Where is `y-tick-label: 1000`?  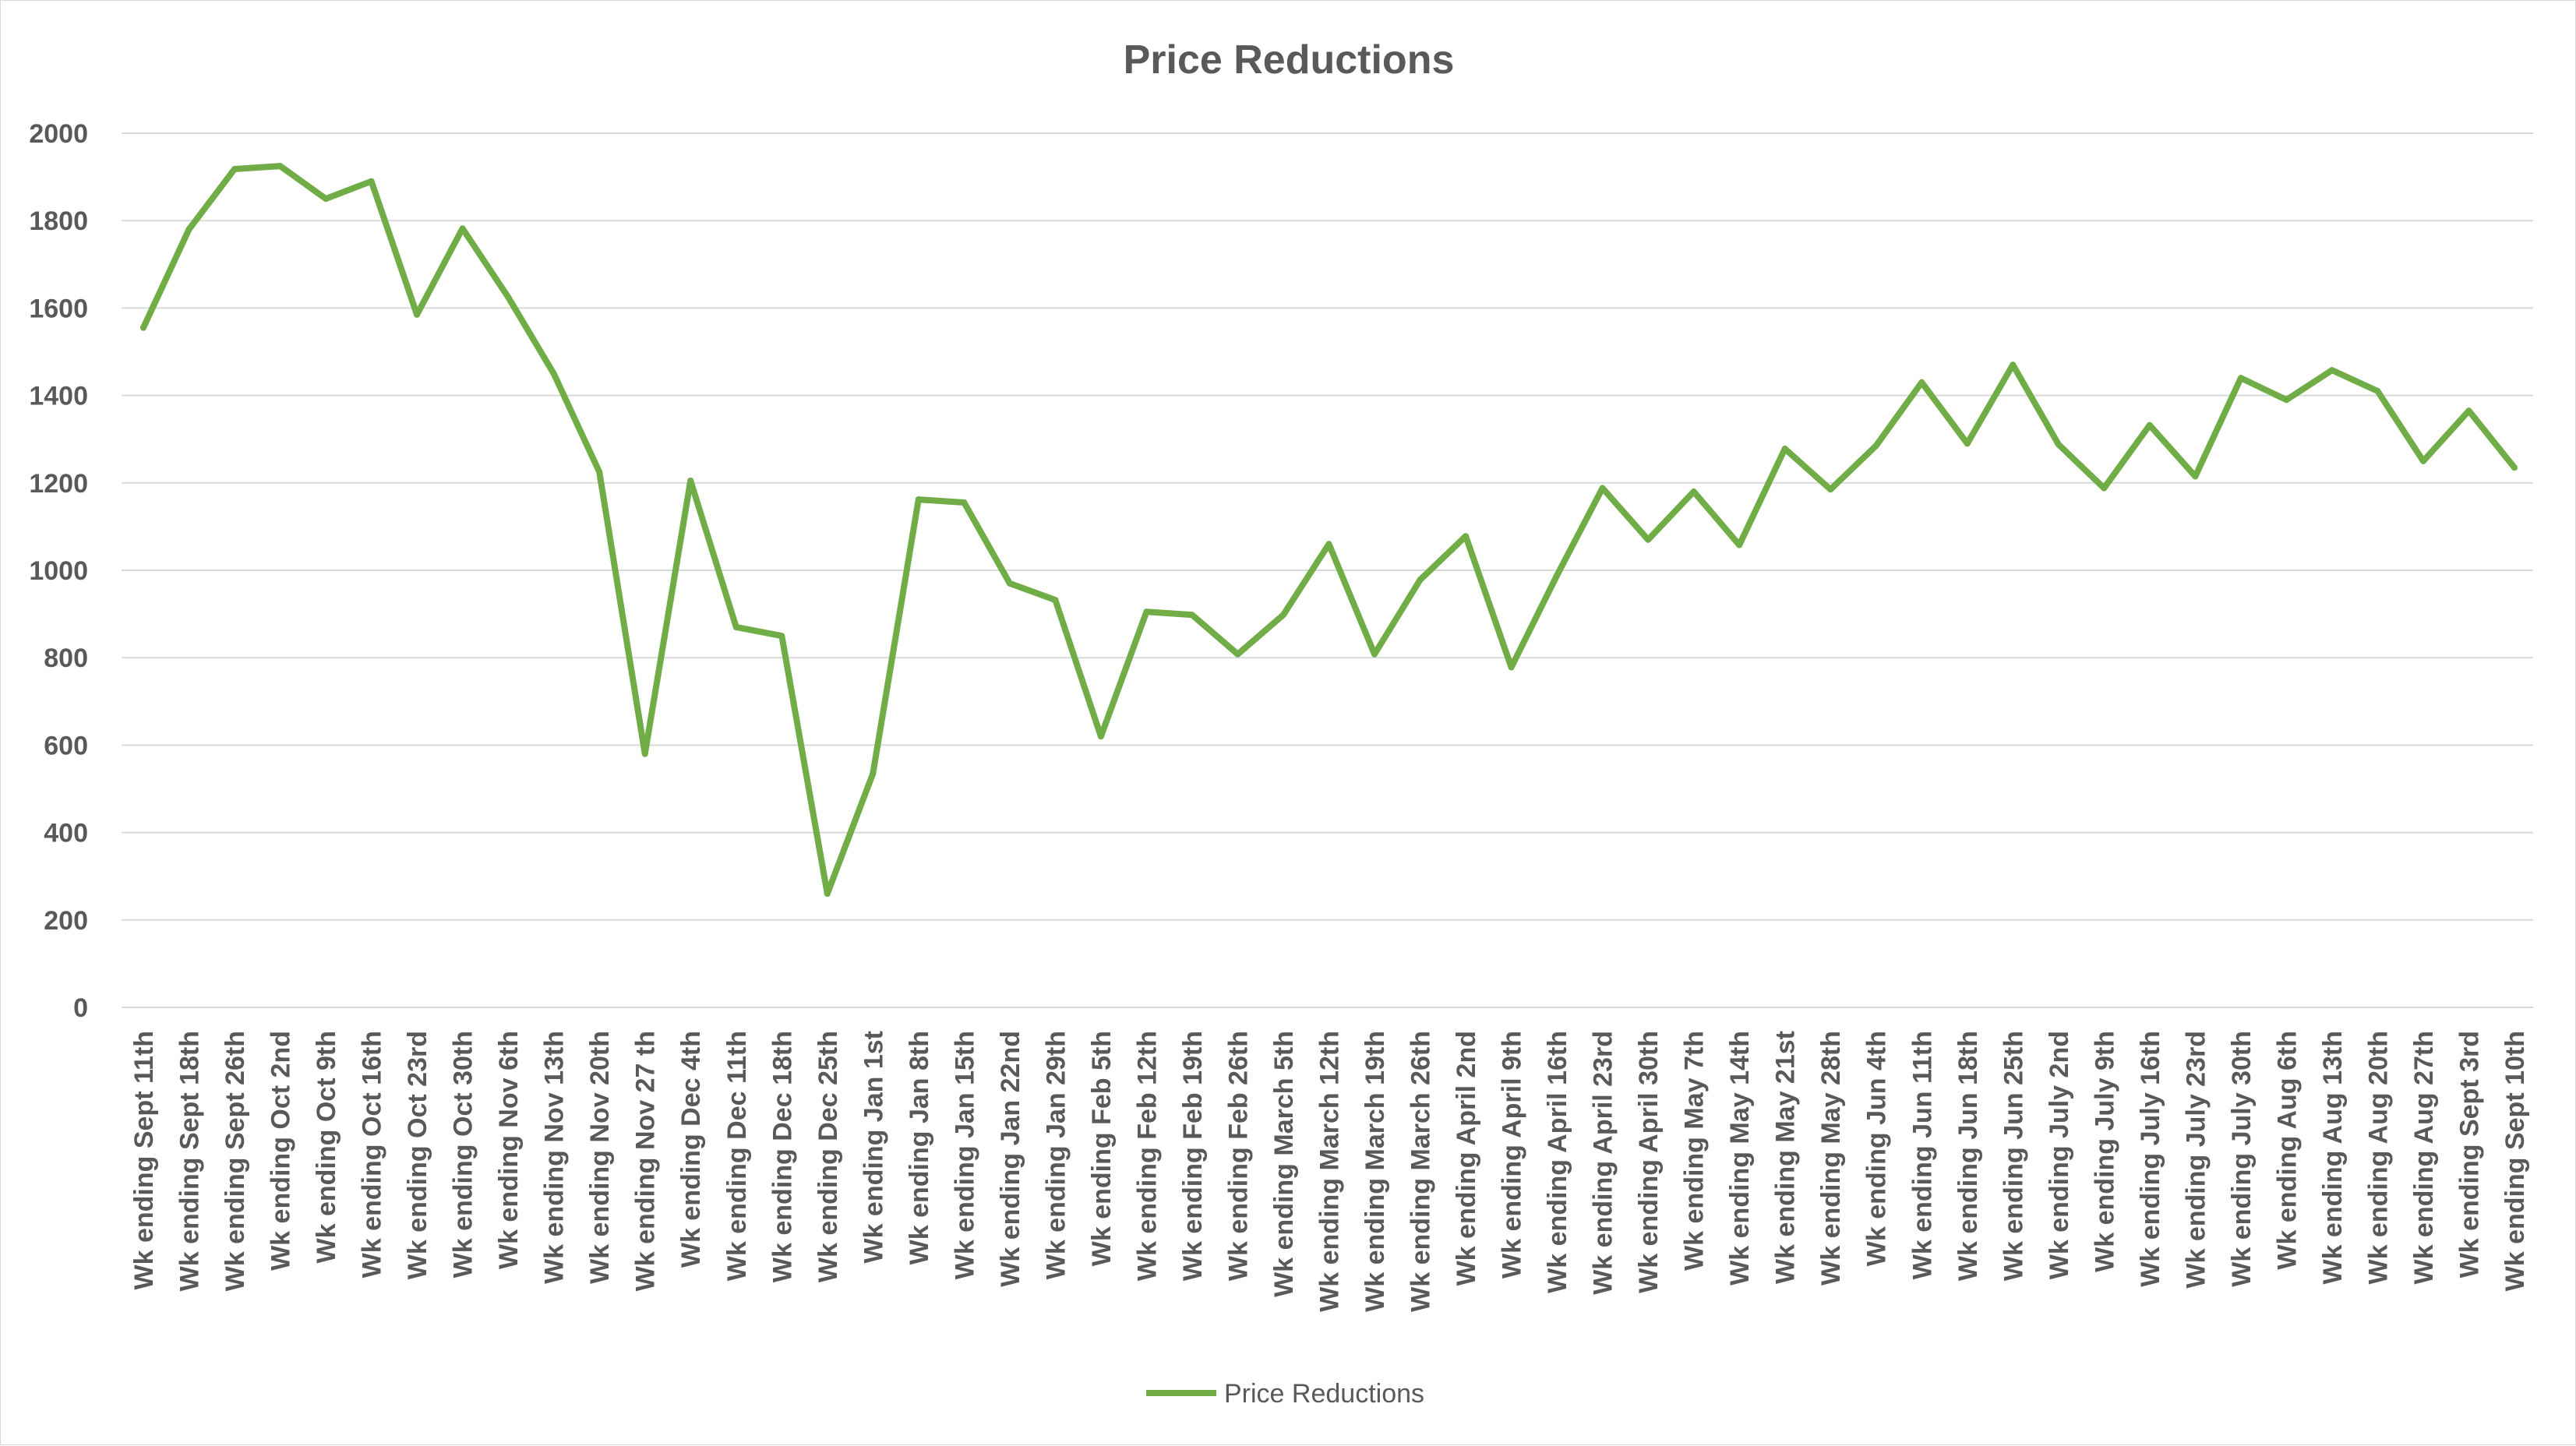
y-tick-label: 1000 is located at coordinates (58, 571).